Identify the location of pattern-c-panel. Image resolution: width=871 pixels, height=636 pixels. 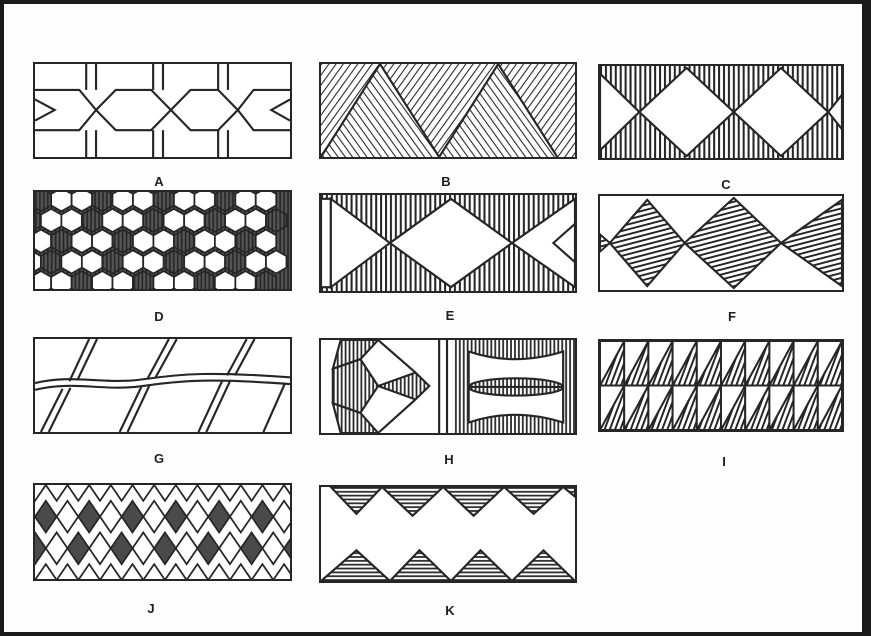
(721, 112).